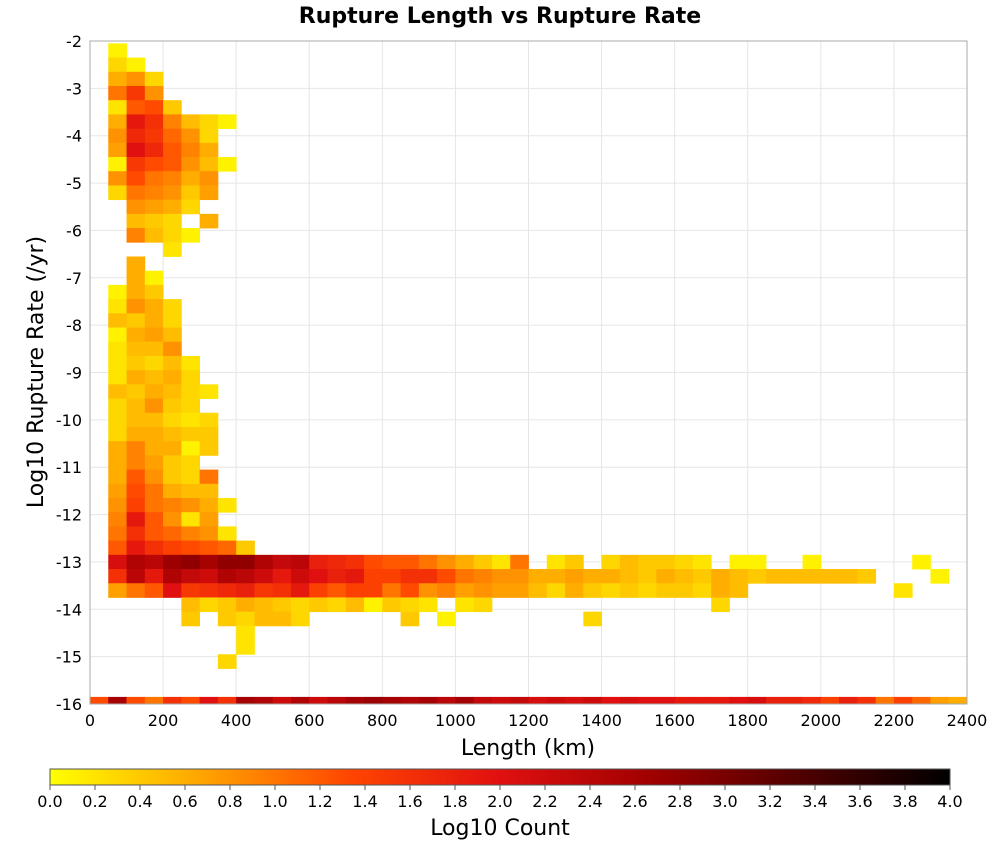 The width and height of the screenshot is (1000, 850). What do you see at coordinates (500, 16) in the screenshot?
I see `chart-title: Rupture Length vs Rupture Rate` at bounding box center [500, 16].